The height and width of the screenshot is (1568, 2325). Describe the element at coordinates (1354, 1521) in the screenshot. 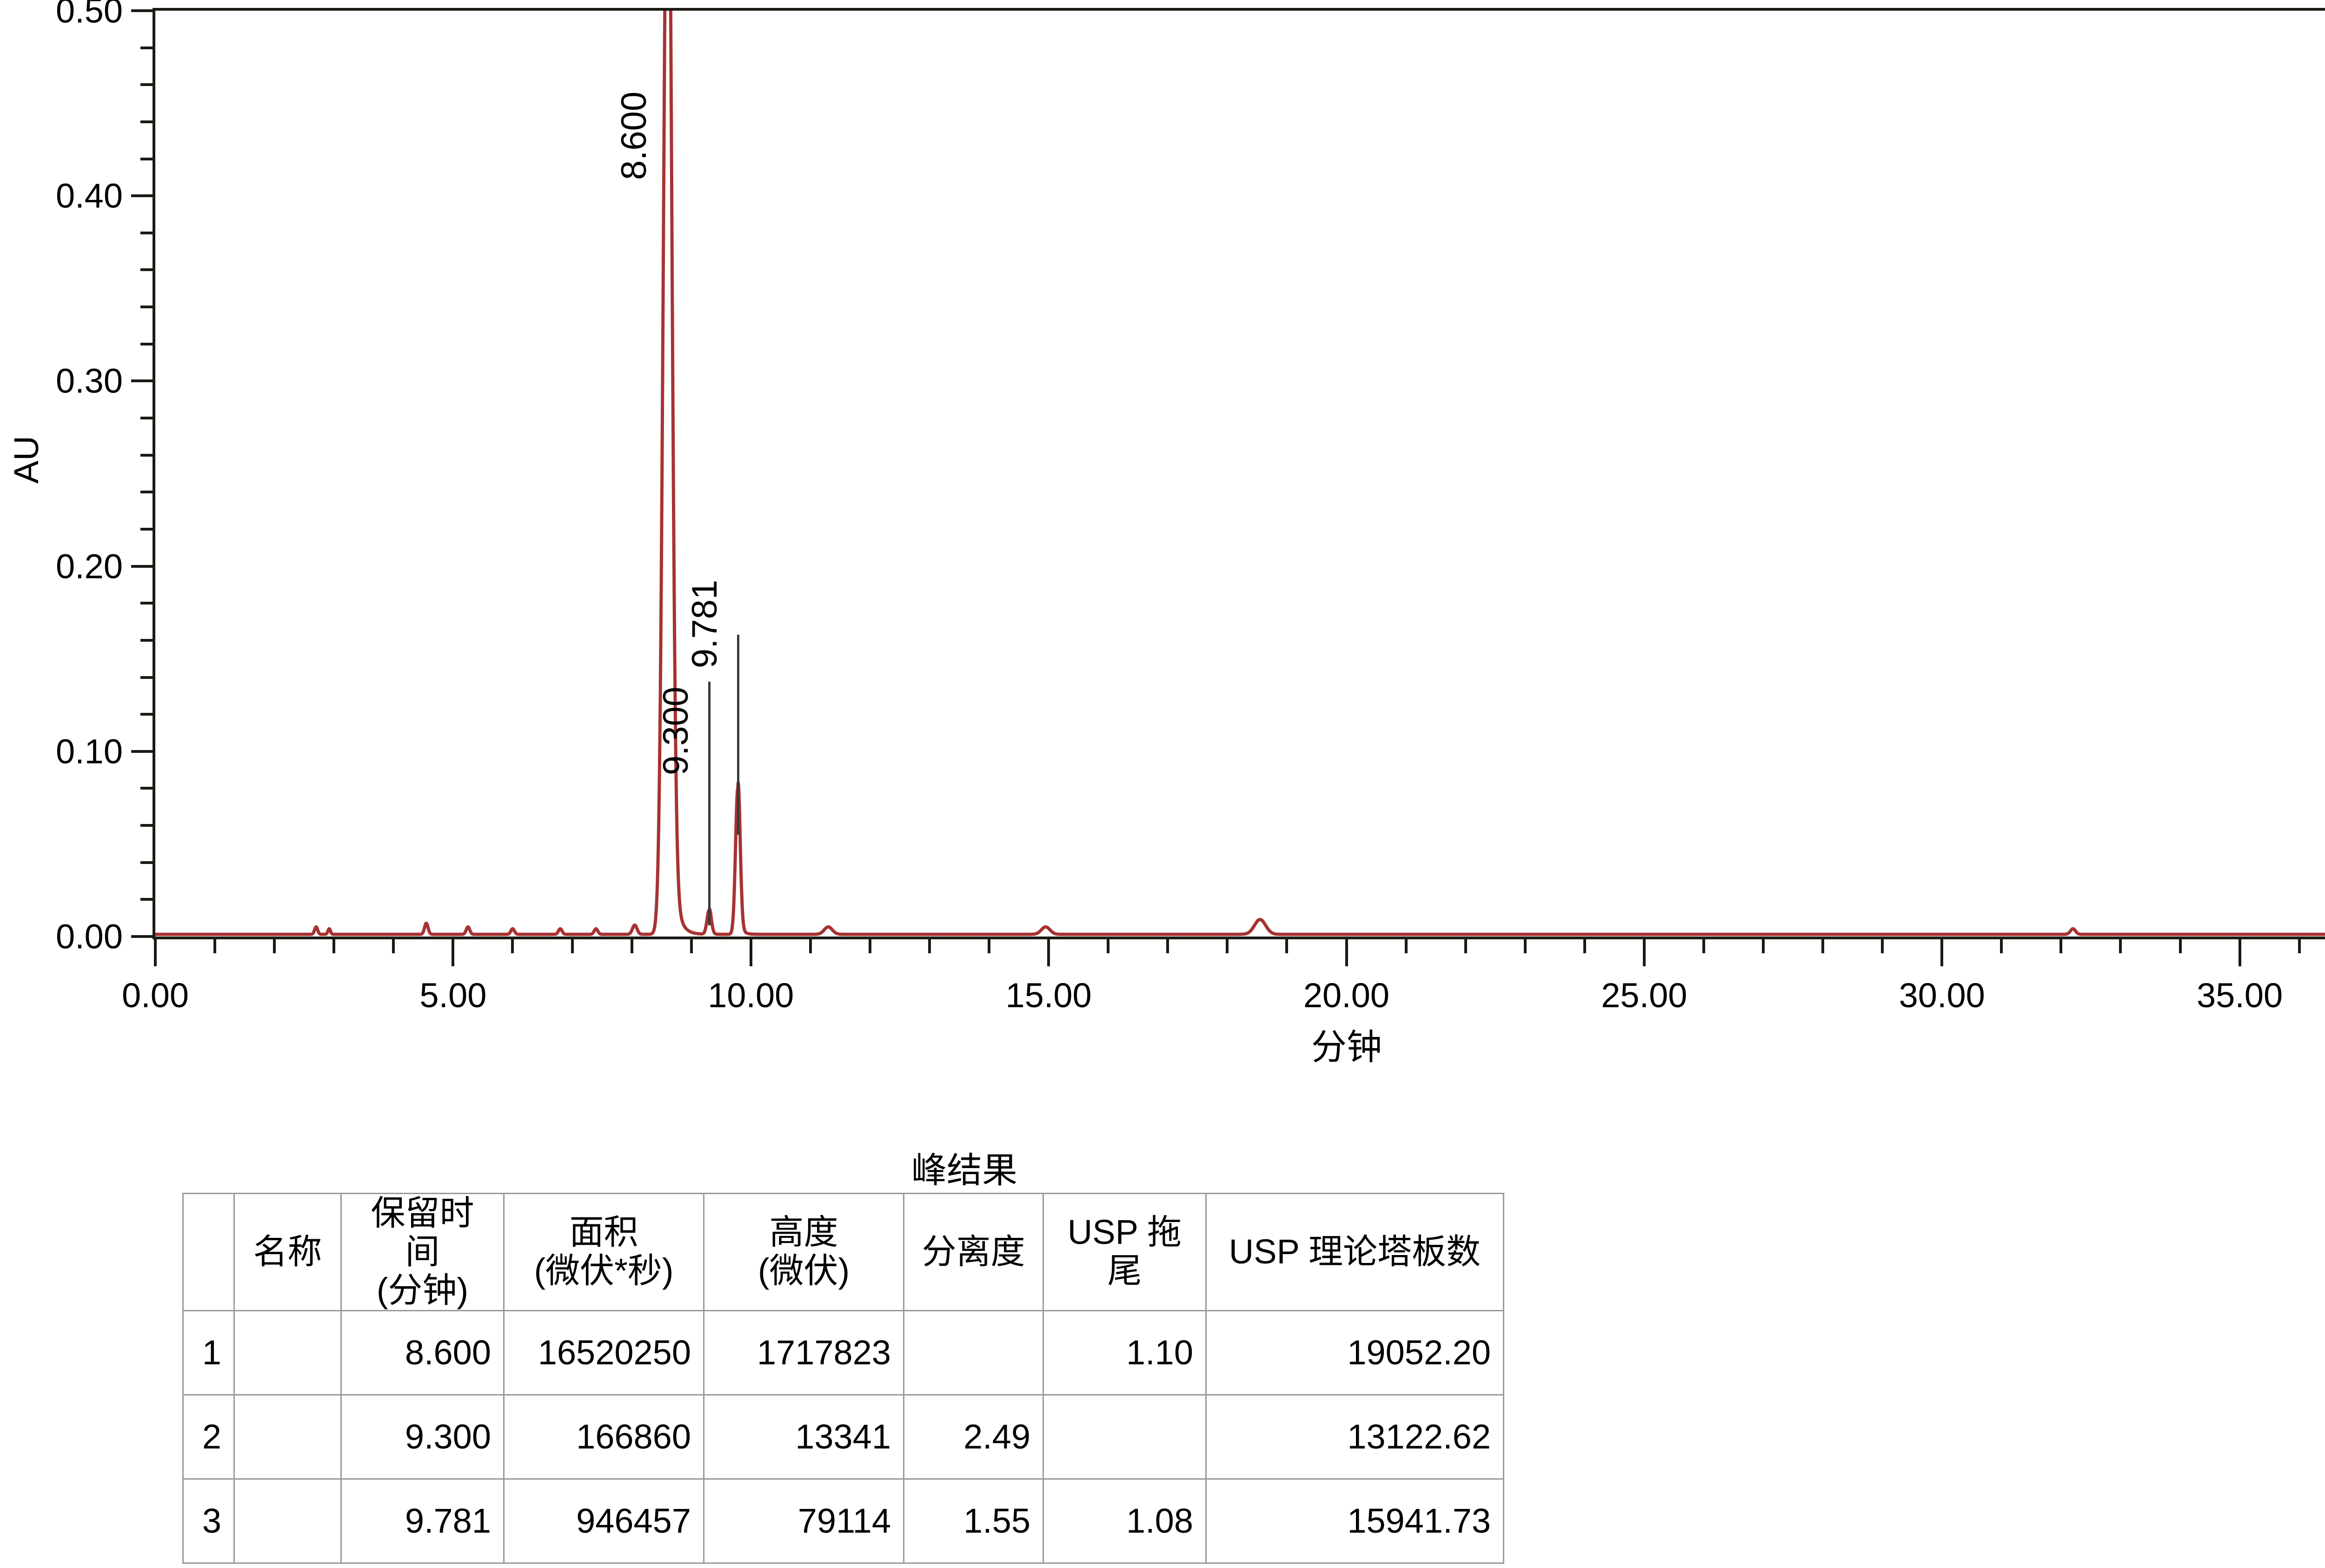

I see `cell-usp_plates: 15941.73` at that location.